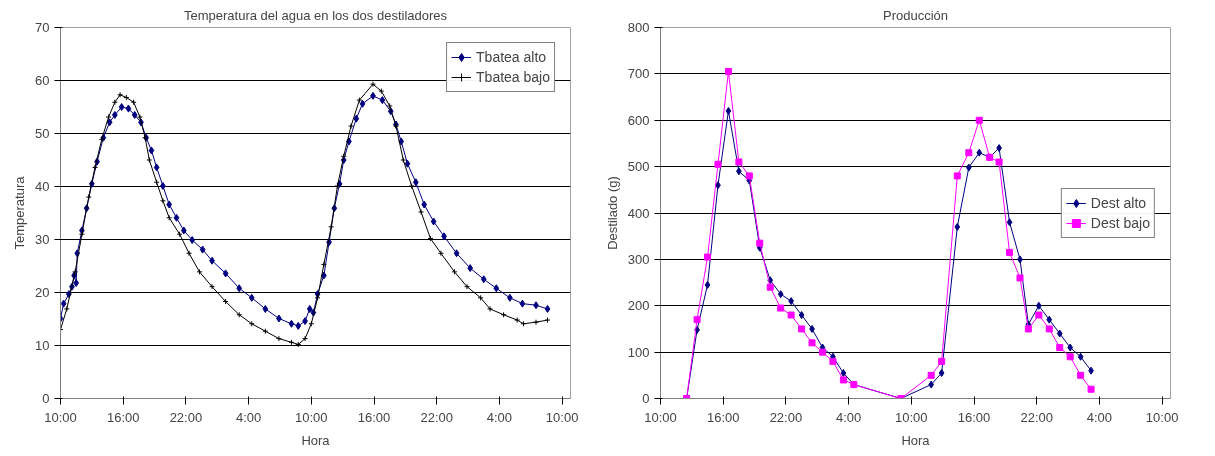 The height and width of the screenshot is (456, 1215). What do you see at coordinates (42, 27) in the screenshot?
I see `y-tick-label: 70` at bounding box center [42, 27].